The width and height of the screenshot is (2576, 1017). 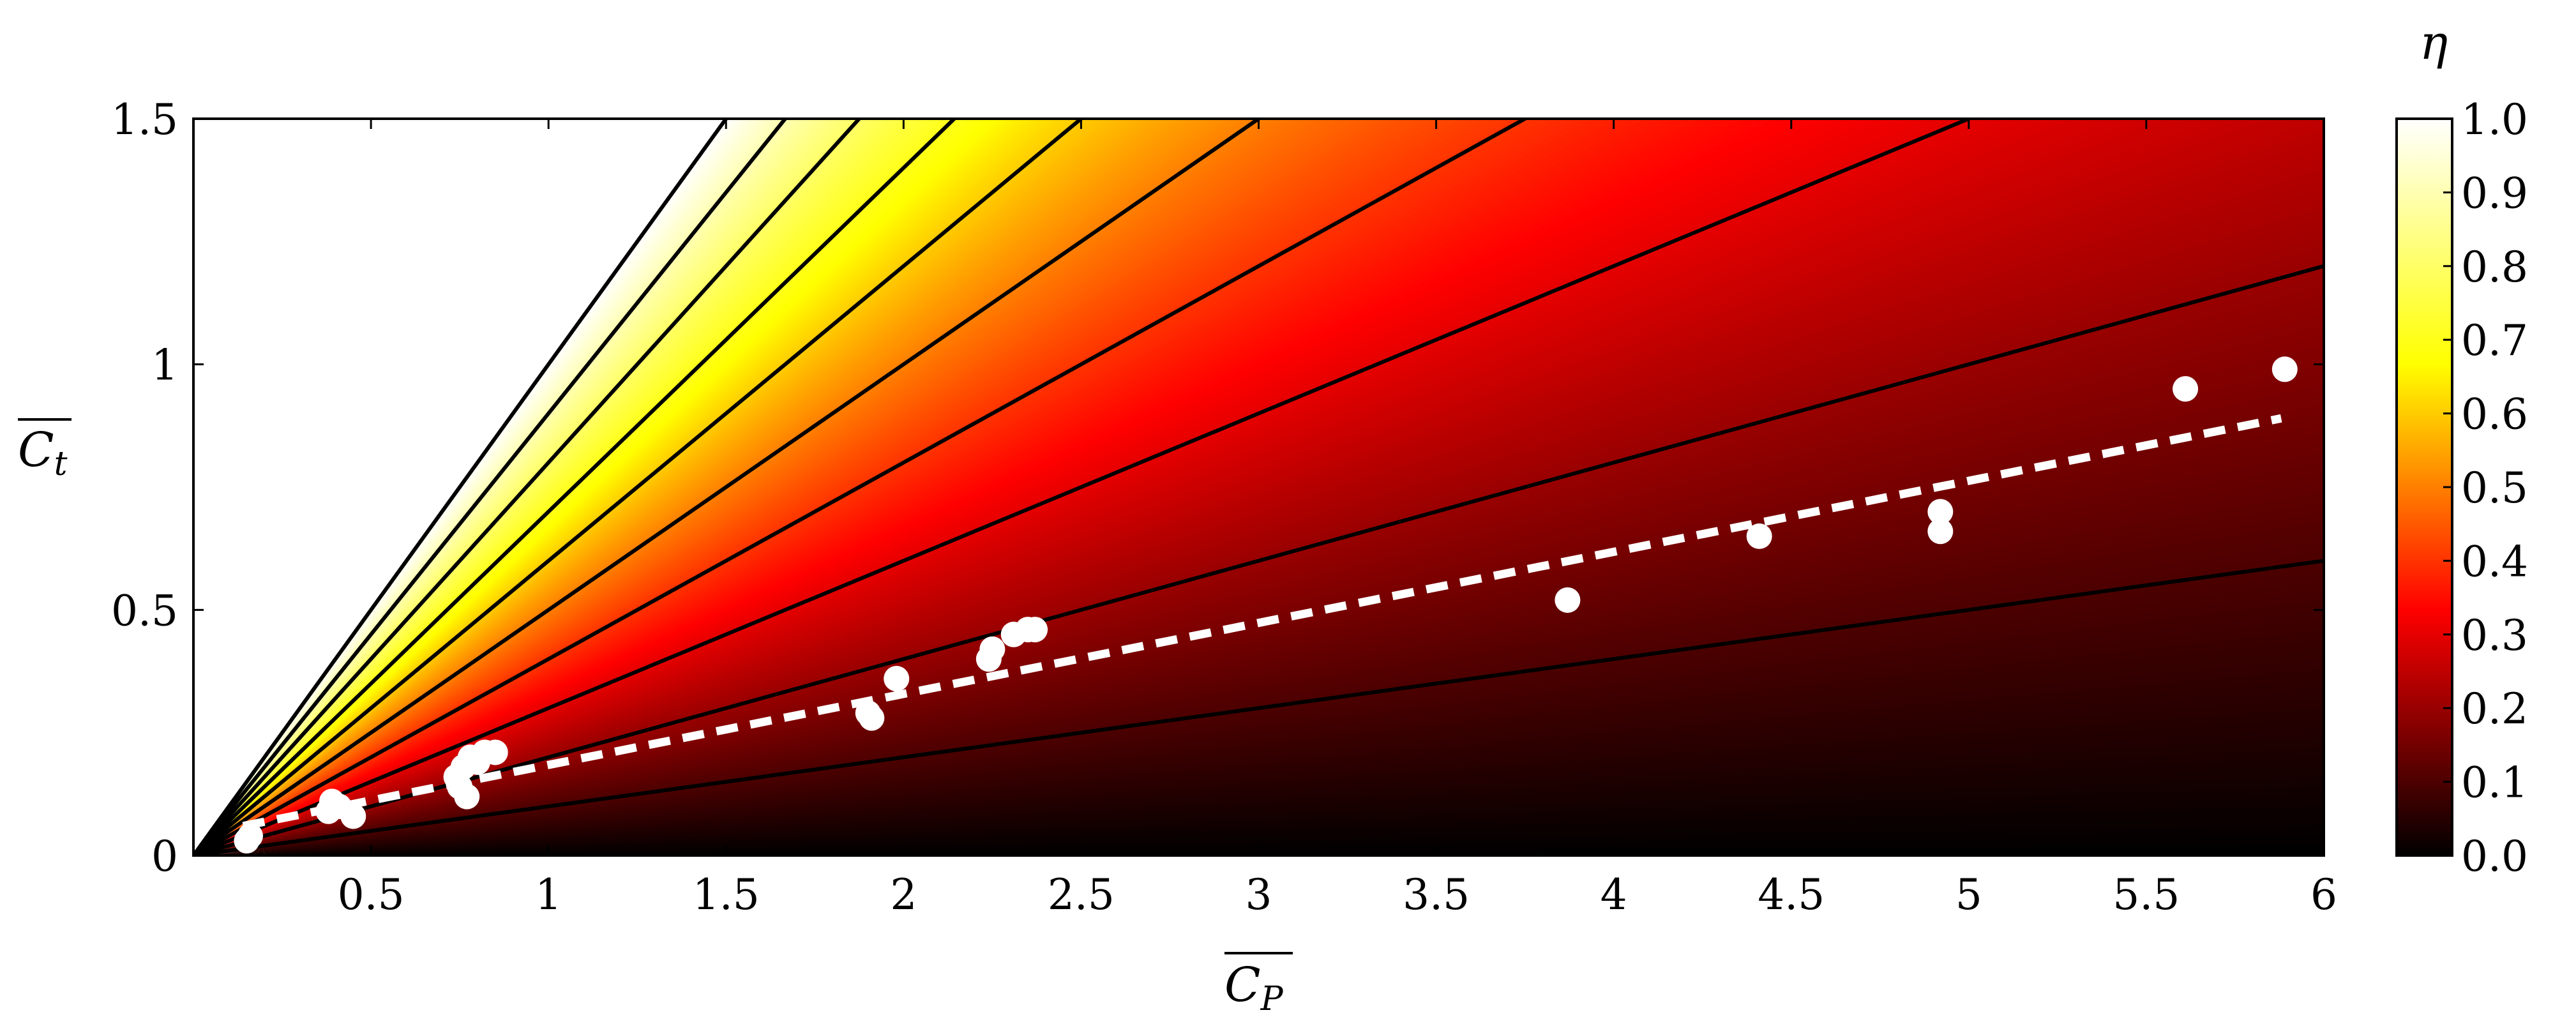 What do you see at coordinates (1258, 984) in the screenshot?
I see `x-axis-label: CP` at bounding box center [1258, 984].